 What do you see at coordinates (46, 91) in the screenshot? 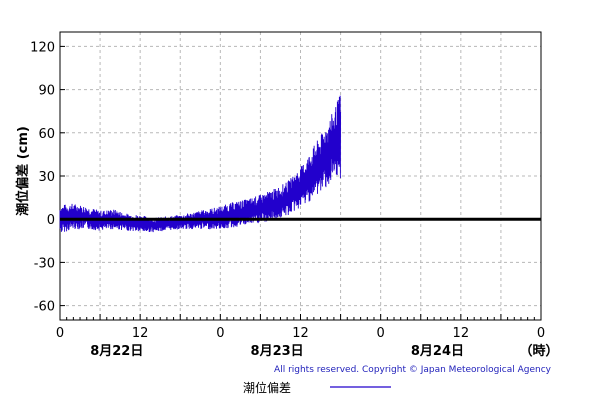
I see `y-tick-label: 90` at bounding box center [46, 91].